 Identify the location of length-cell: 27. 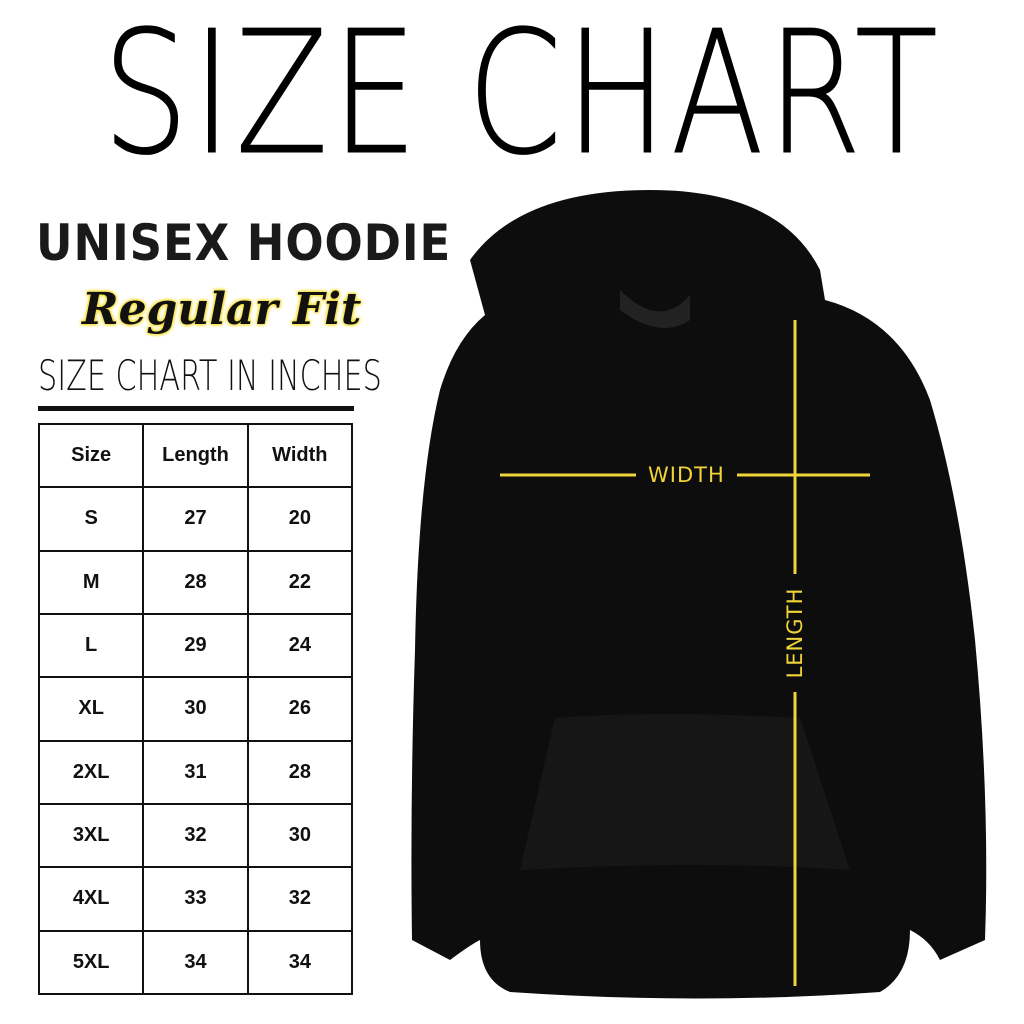
(195, 519).